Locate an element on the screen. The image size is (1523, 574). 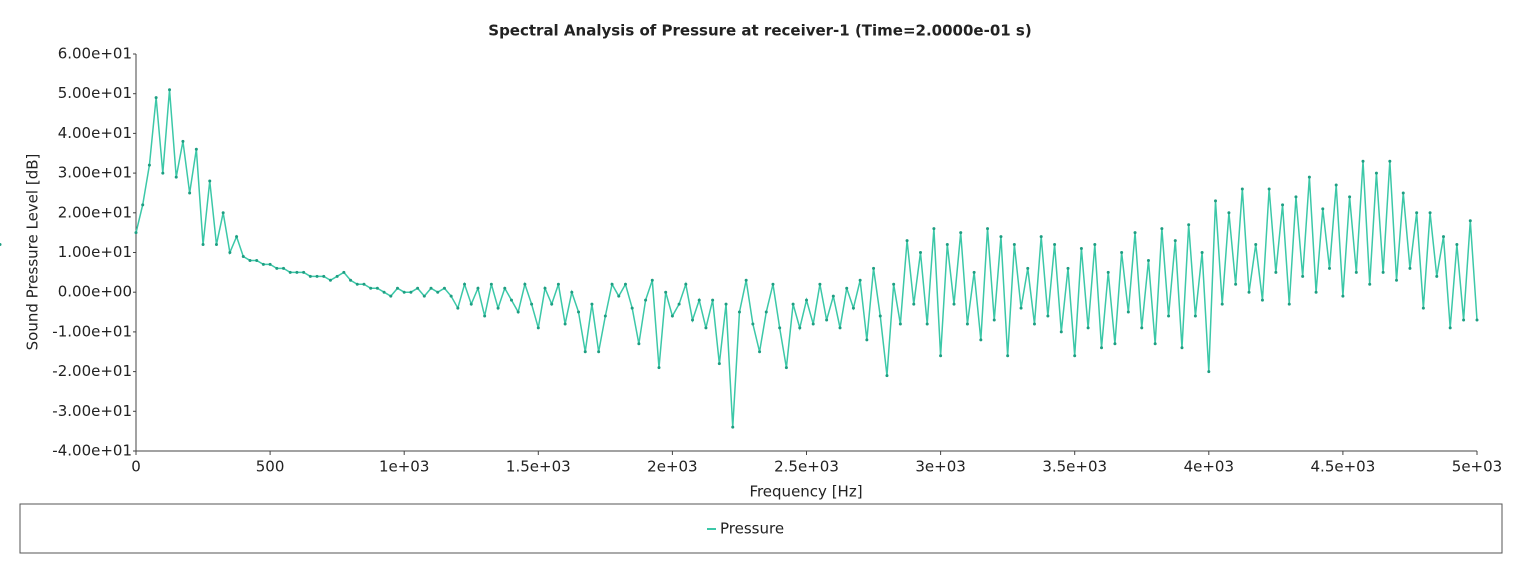
x-tick-label: 1.5e+03 is located at coordinates (538, 467).